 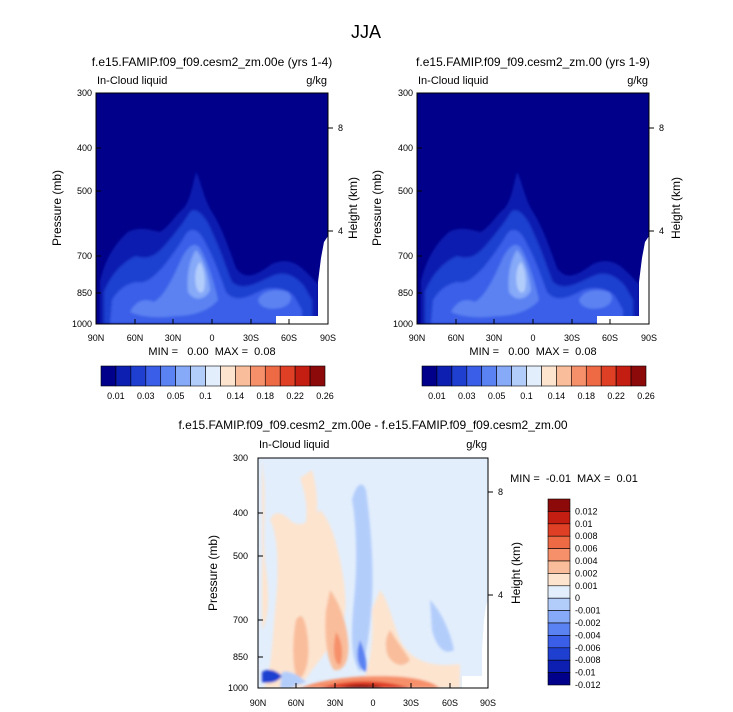 I want to click on panel-c-colorbar-label: -0.008, so click(x=588, y=660).